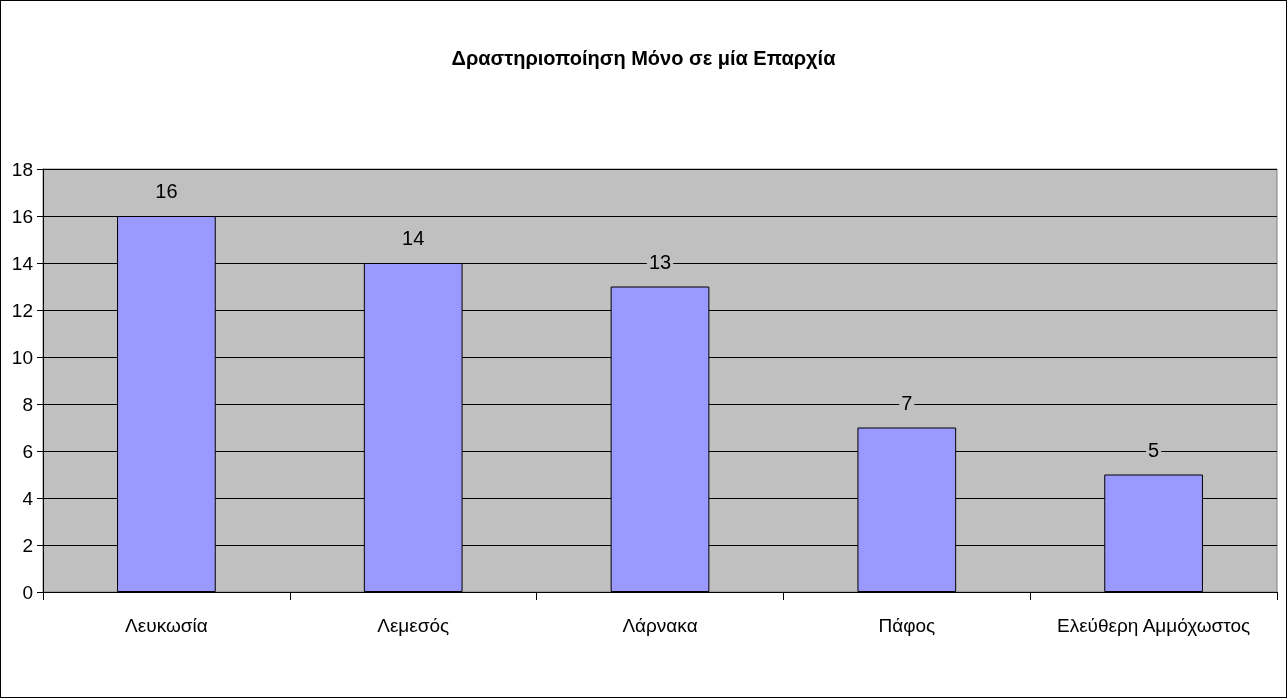 This screenshot has height=698, width=1287. What do you see at coordinates (27, 451) in the screenshot?
I see `y-tick-label: 6` at bounding box center [27, 451].